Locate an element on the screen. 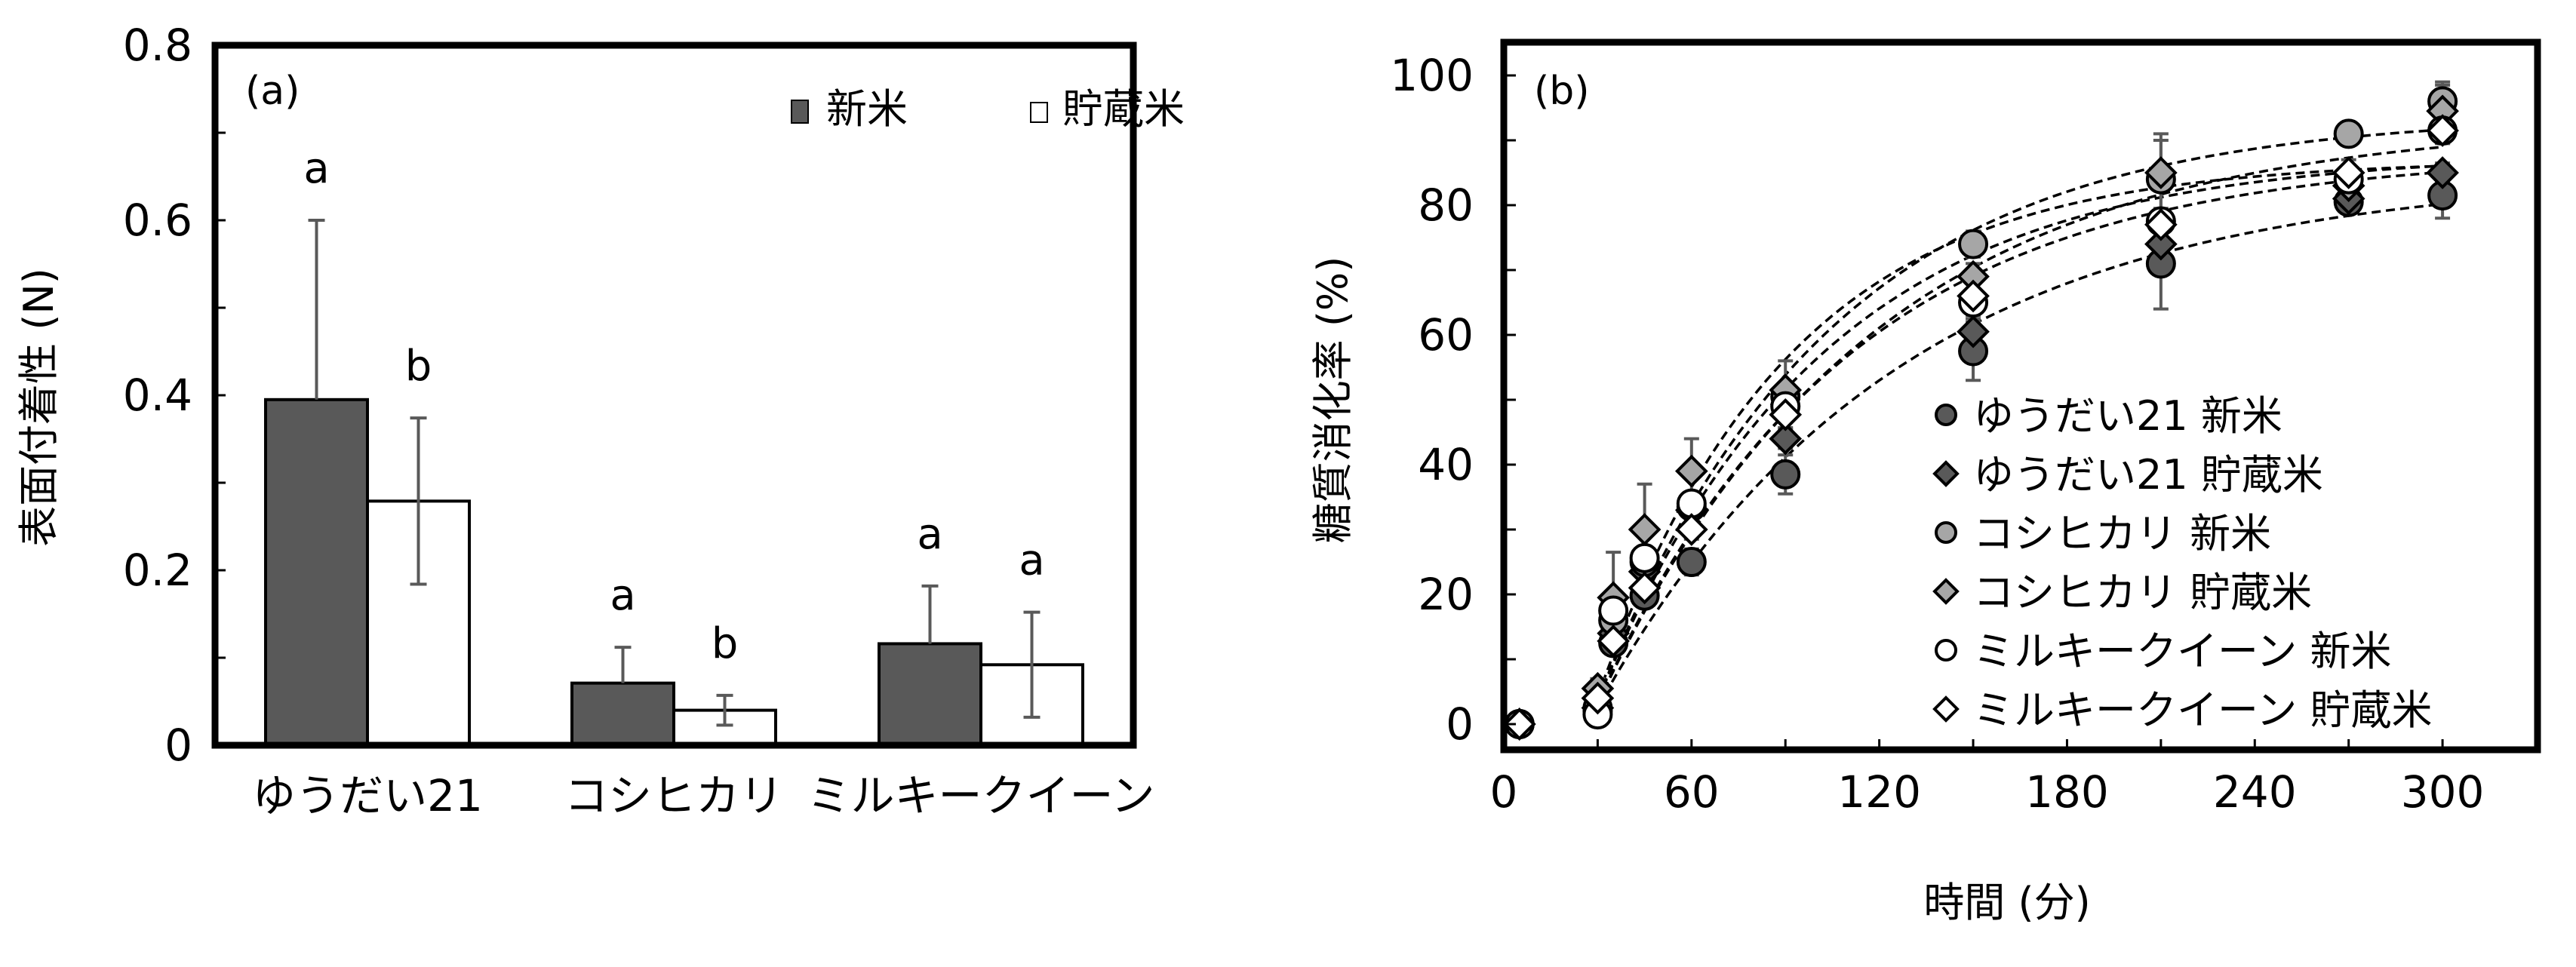 This screenshot has height=967, width=2576. y-axis-title: 表面付着性 (N) is located at coordinates (39, 407).